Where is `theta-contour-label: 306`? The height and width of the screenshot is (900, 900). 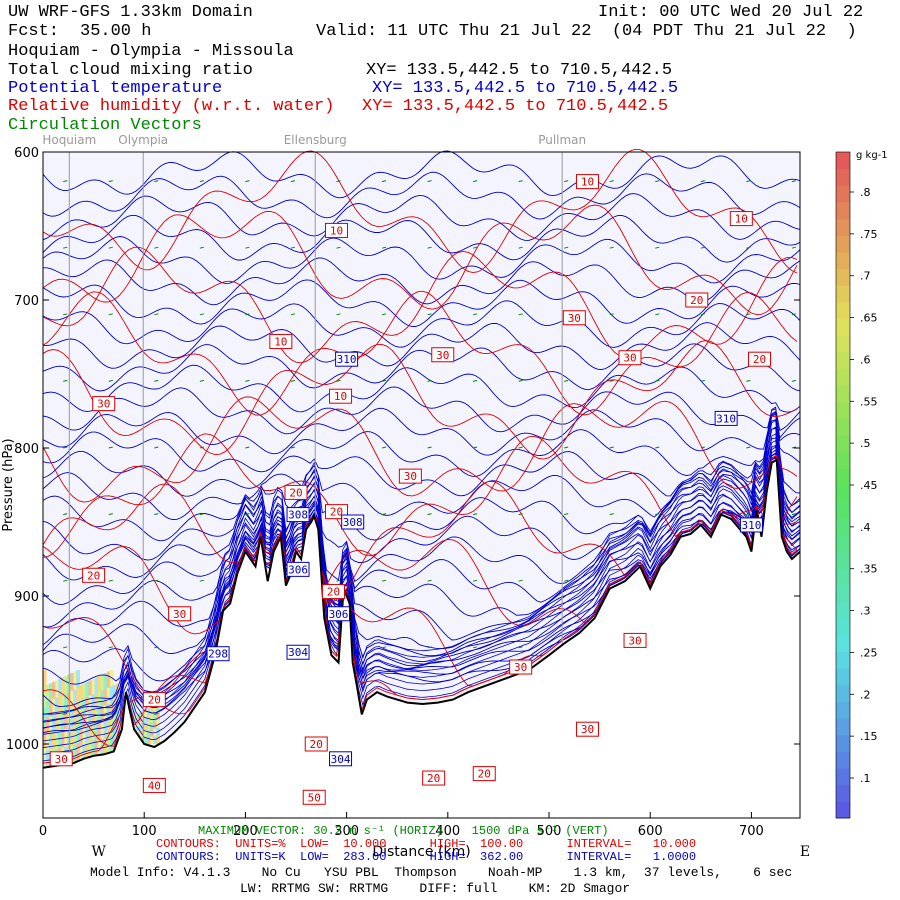 theta-contour-label: 306 is located at coordinates (339, 614).